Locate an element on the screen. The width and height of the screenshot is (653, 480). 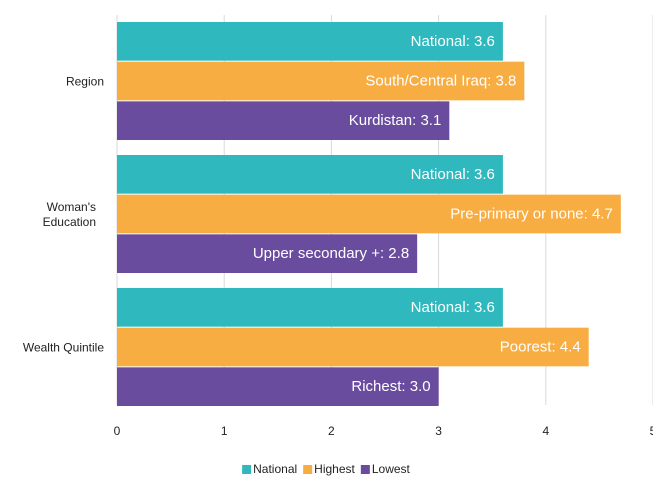
bar-label: Pre-primary or none: 4.7 is located at coordinates (531, 213).